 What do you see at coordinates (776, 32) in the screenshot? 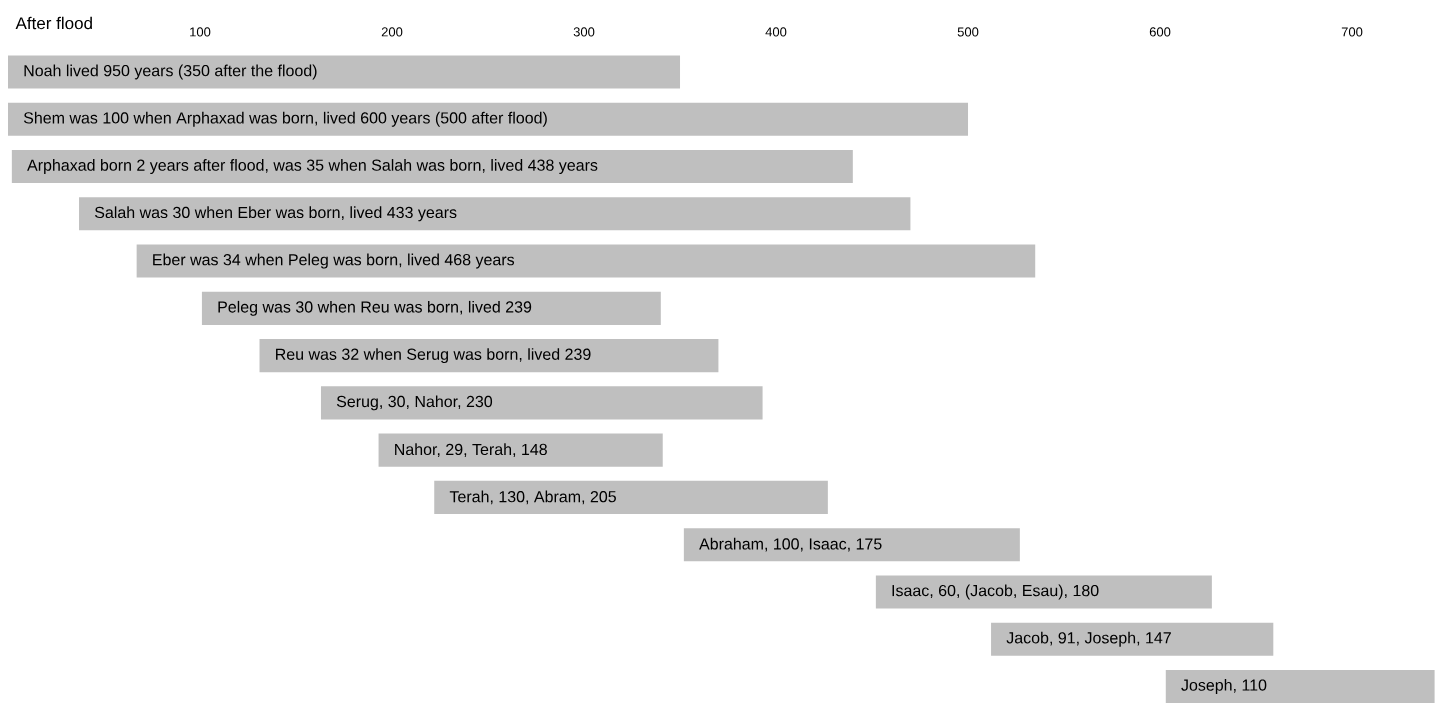
I see `x-tick-label: 400` at bounding box center [776, 32].